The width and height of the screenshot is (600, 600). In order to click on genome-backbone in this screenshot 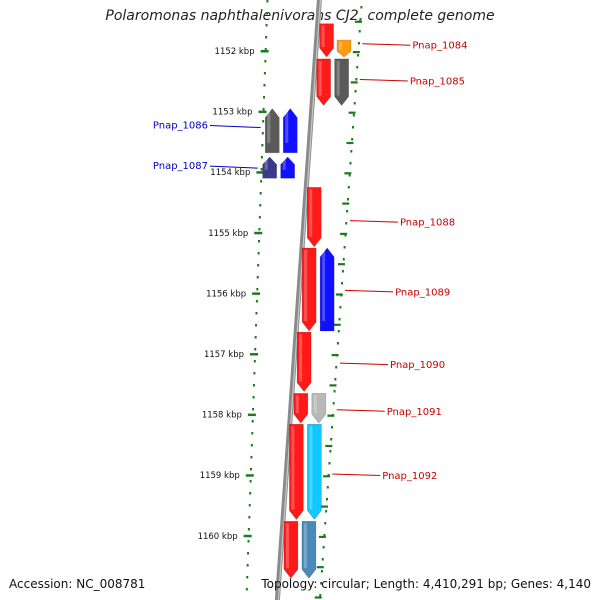, I will do `click(298, 300)`.